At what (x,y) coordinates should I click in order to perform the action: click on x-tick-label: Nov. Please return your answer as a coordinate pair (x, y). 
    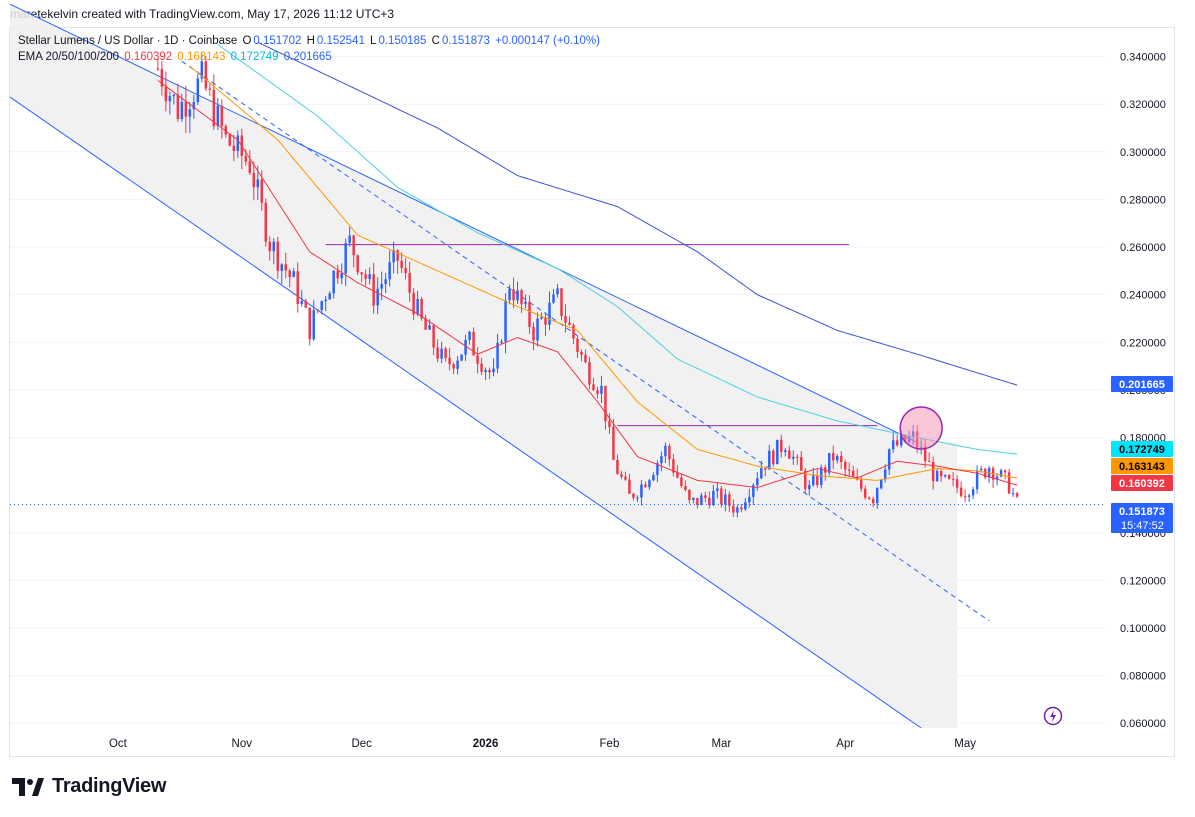
    Looking at the image, I should click on (242, 744).